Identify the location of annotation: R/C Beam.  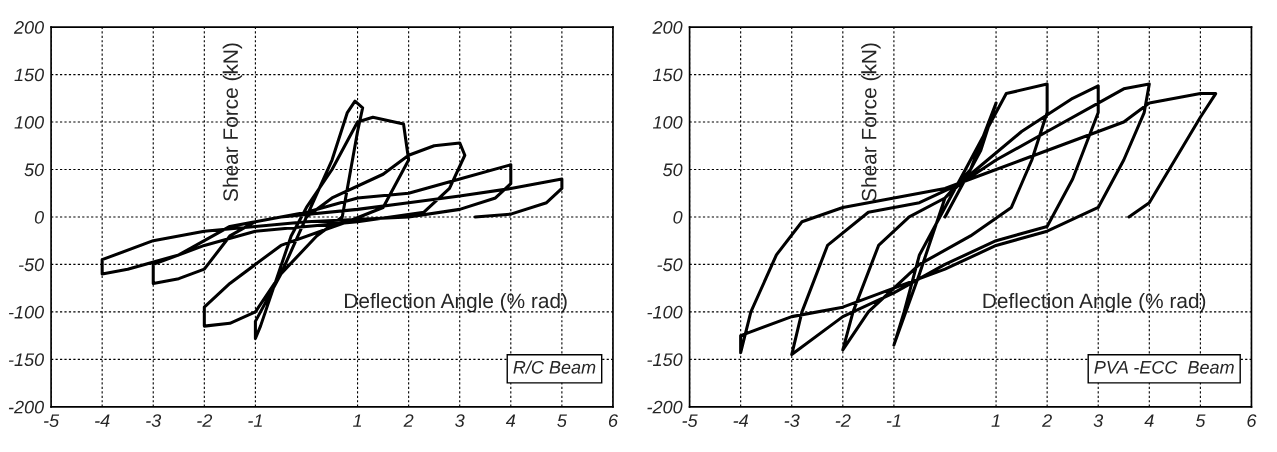
(554, 367).